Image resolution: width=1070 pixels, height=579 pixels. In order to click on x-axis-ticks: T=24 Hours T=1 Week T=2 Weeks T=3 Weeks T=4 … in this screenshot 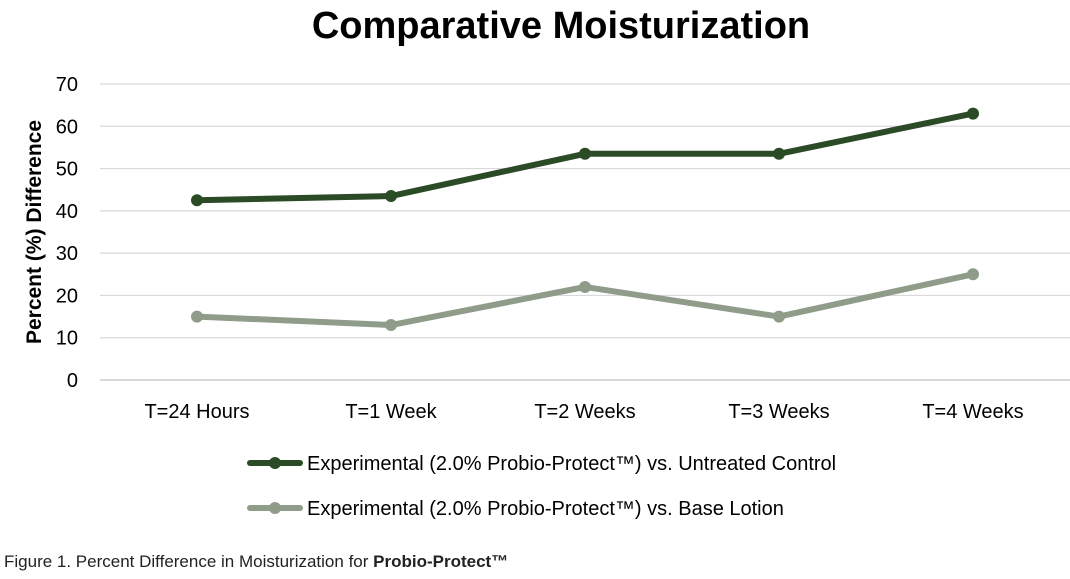, I will do `click(583, 412)`.